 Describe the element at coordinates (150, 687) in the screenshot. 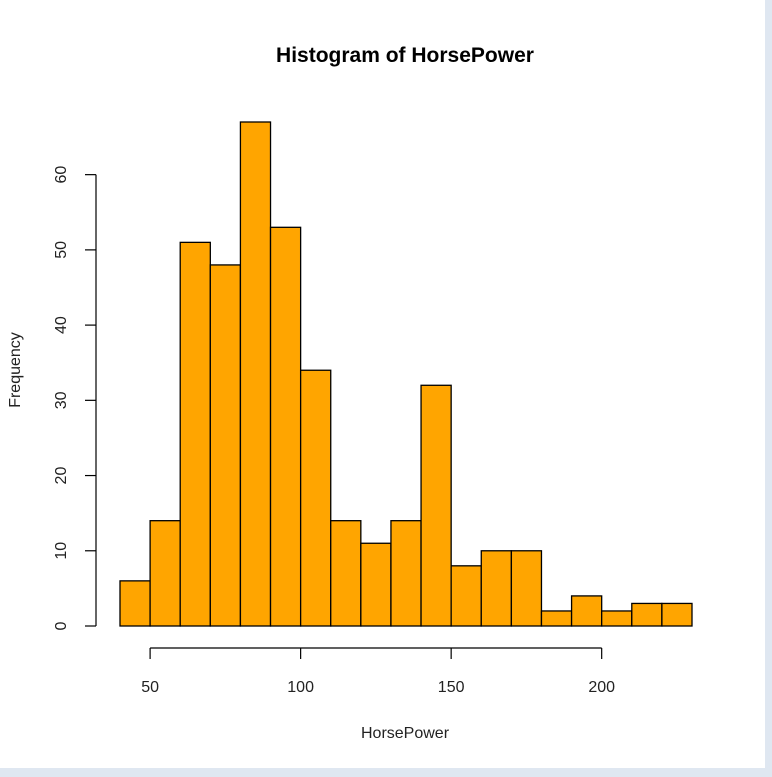

I see `x-tick-label: 50` at that location.